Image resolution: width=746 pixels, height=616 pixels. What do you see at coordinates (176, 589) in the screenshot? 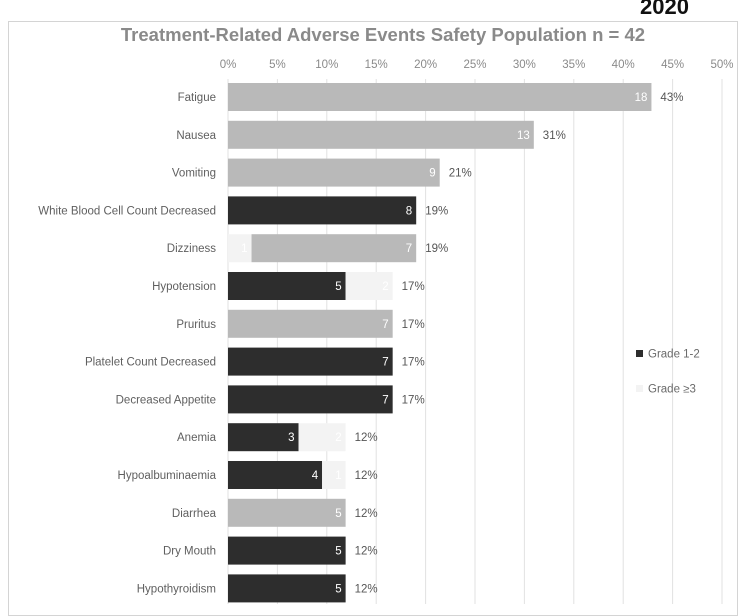
I see `category-label: Hypothyroidism` at bounding box center [176, 589].